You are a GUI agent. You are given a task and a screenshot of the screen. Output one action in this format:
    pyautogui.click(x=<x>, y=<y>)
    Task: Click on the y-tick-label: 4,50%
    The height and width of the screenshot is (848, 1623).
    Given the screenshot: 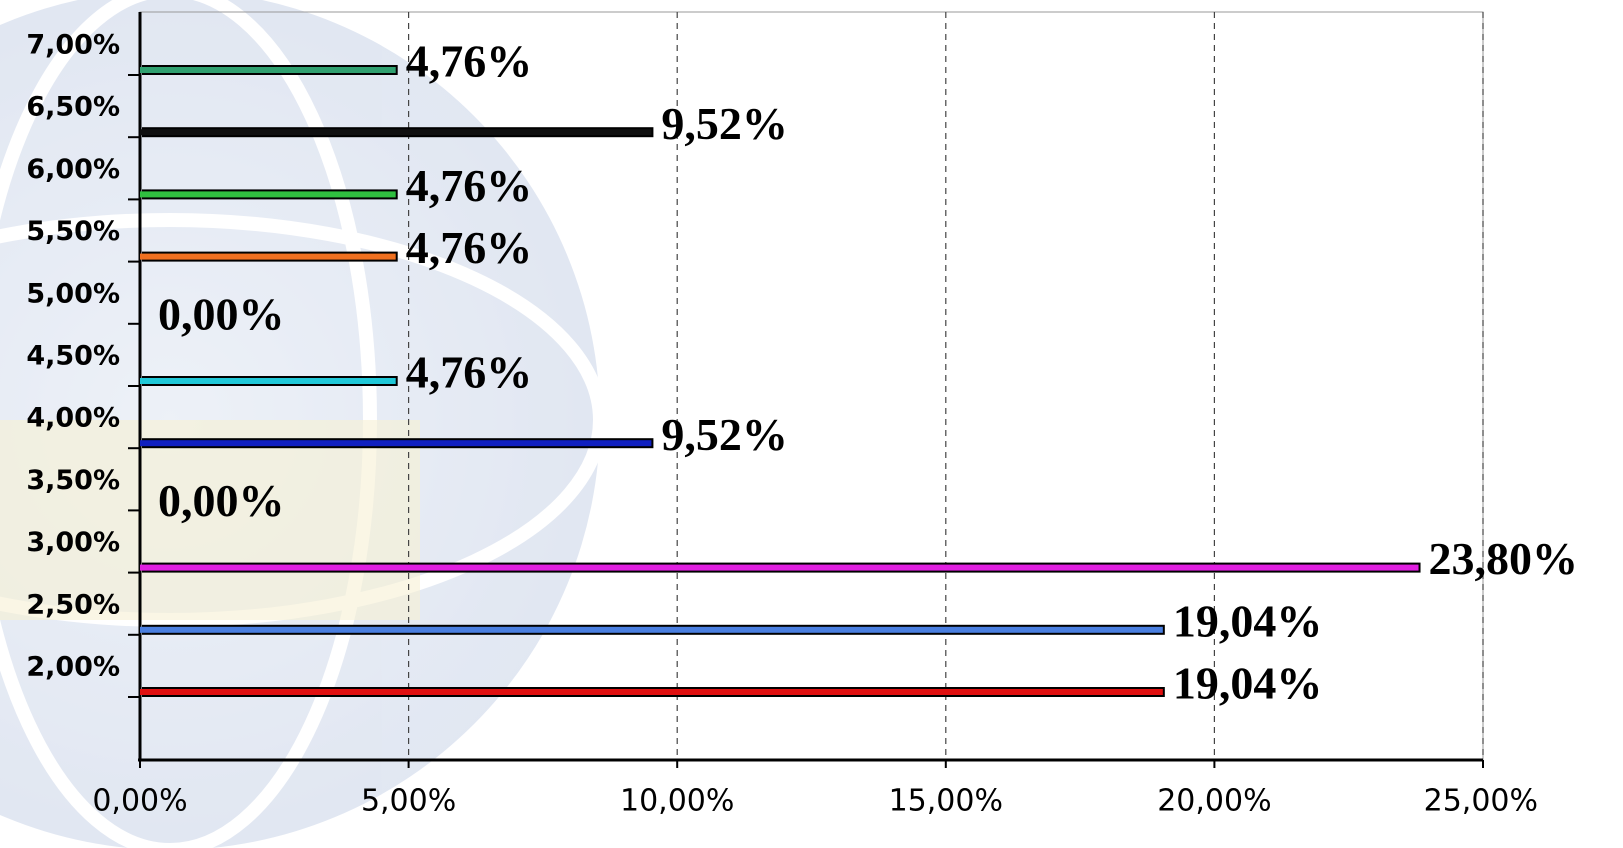 What is the action you would take?
    pyautogui.click(x=73, y=356)
    